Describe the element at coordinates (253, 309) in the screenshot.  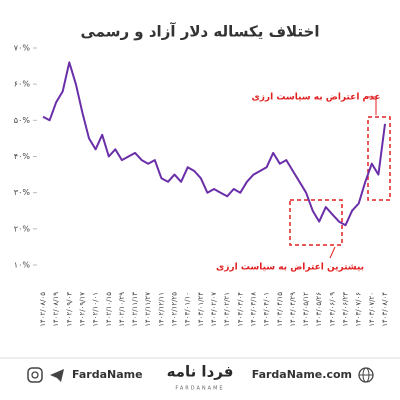
I see `x-tick-label: ۱۴۰۳/۰۳/۱۸` at that location.